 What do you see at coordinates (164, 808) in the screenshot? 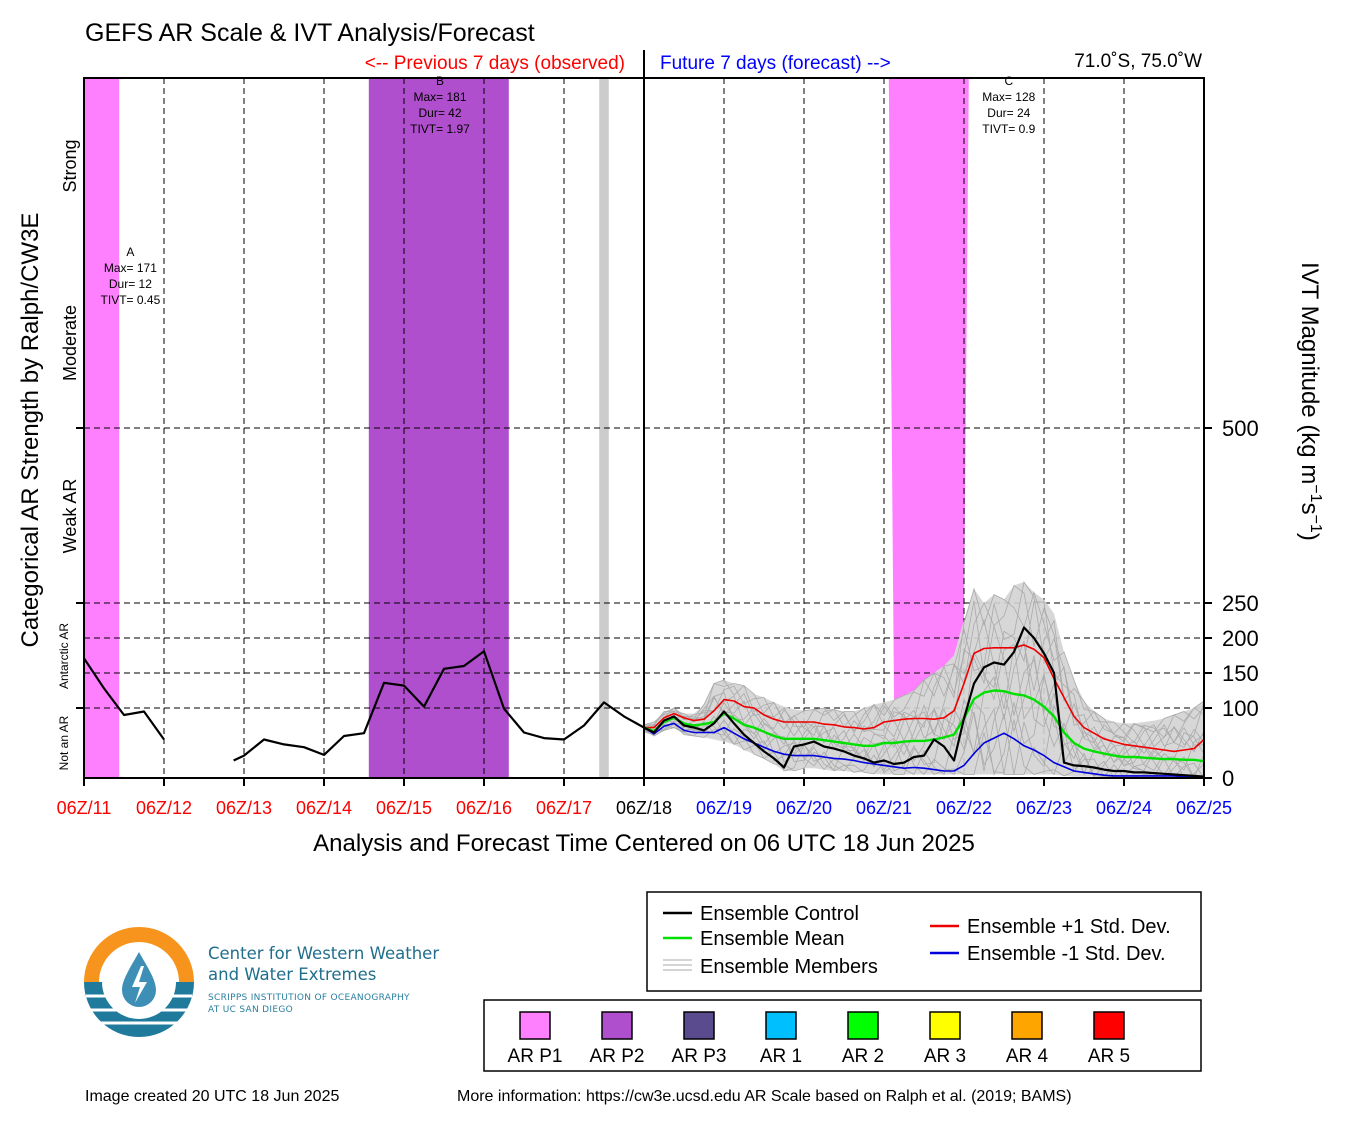
I see `x-tick-label: 06Z/12` at bounding box center [164, 808].